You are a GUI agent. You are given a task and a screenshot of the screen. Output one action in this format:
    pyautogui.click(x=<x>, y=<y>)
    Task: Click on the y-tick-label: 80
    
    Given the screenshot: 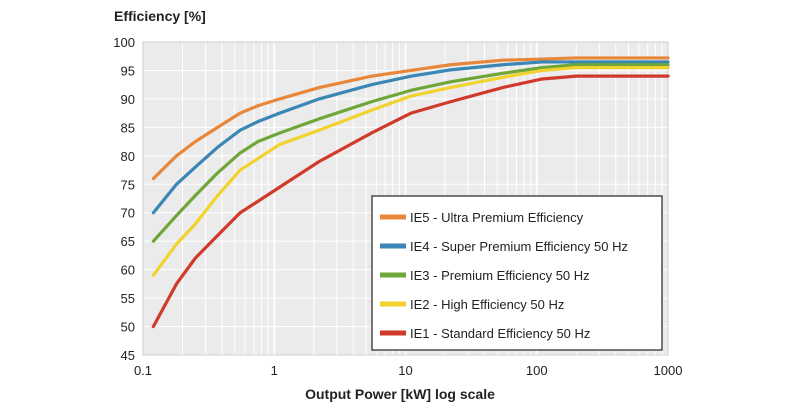 What is the action you would take?
    pyautogui.click(x=128, y=156)
    